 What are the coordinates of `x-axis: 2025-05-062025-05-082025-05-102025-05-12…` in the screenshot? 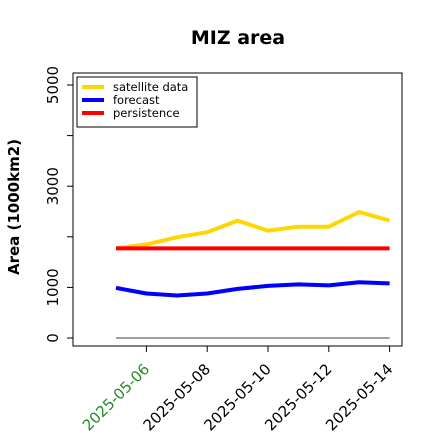 It's located at (237, 390).